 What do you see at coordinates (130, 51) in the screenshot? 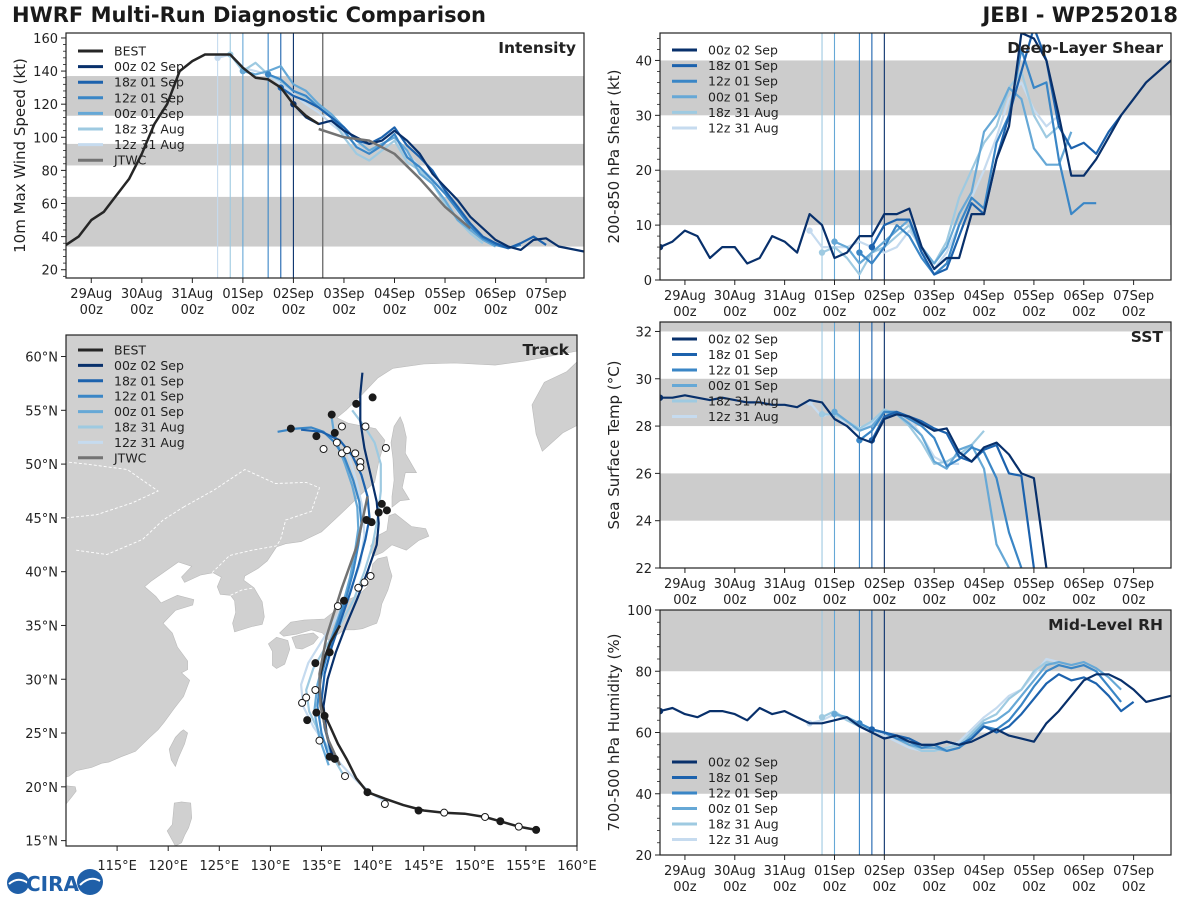
I see `legend-label: BEST` at bounding box center [130, 51].